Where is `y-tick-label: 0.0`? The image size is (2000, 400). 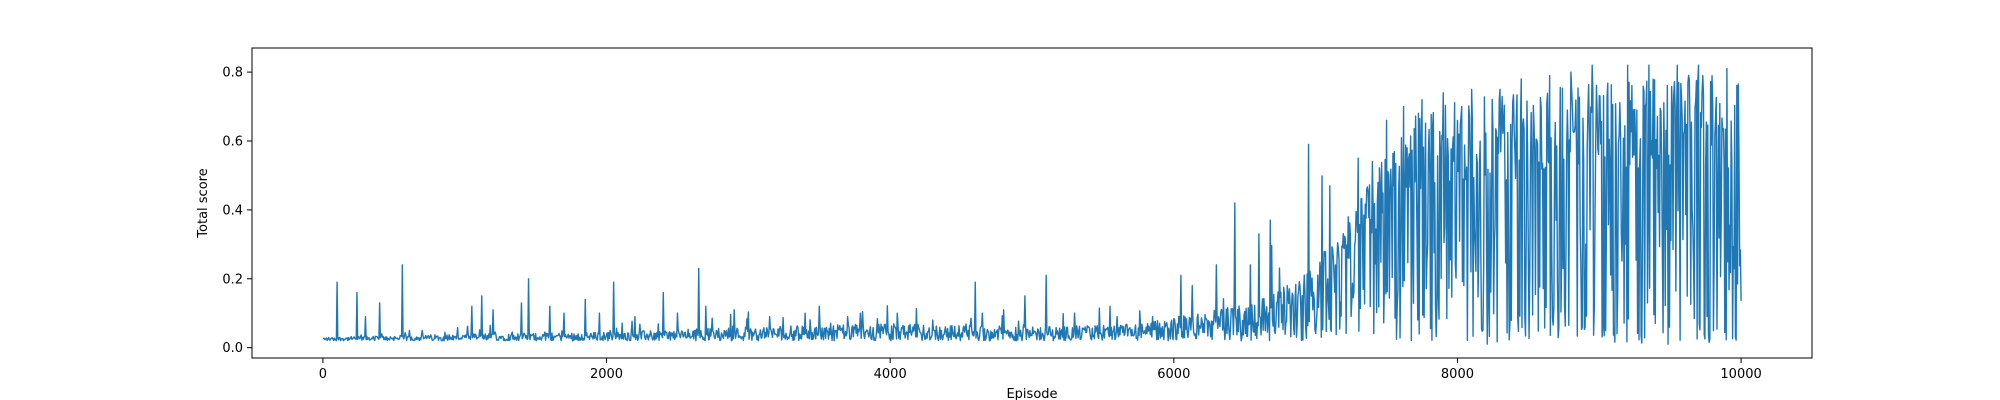
y-tick-label: 0.0 is located at coordinates (232, 348).